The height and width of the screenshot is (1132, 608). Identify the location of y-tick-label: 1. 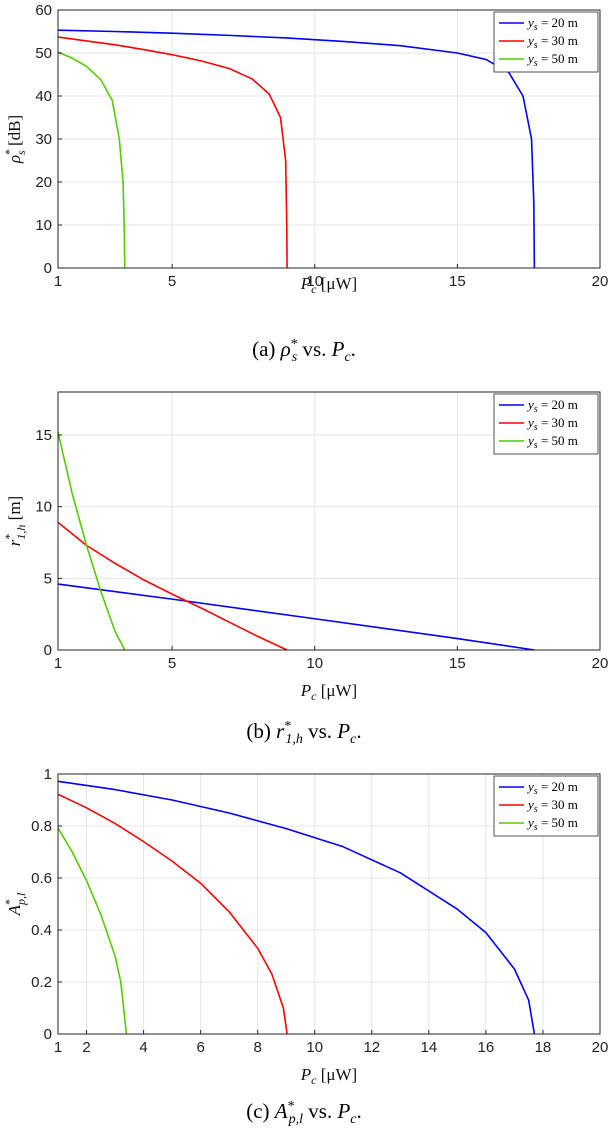
(48, 774).